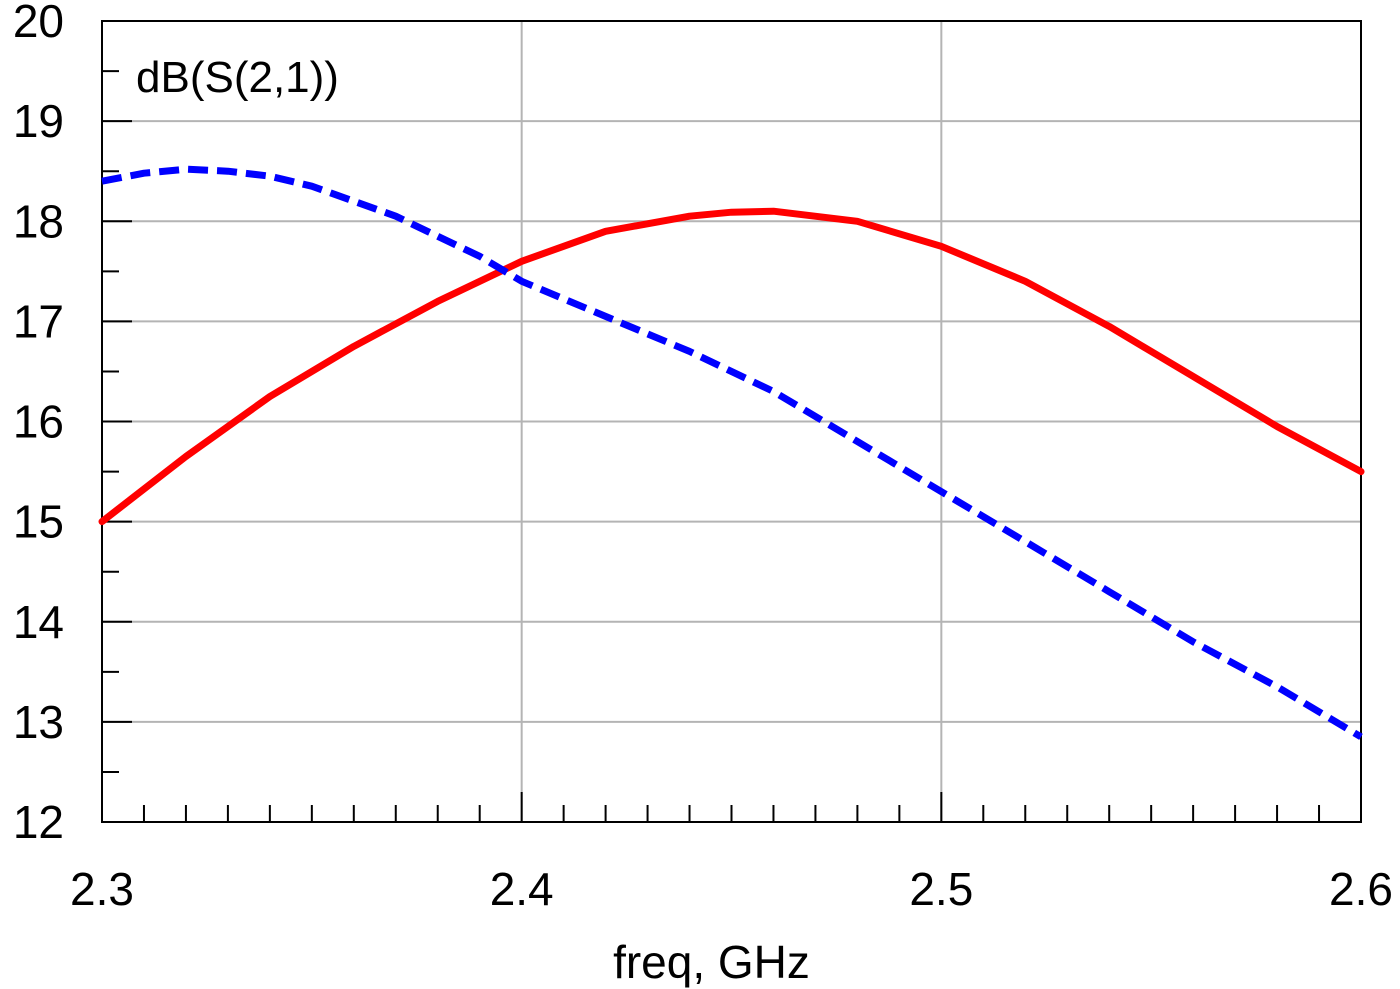 The width and height of the screenshot is (1400, 989). I want to click on y-tick-label: 20, so click(38, 23).